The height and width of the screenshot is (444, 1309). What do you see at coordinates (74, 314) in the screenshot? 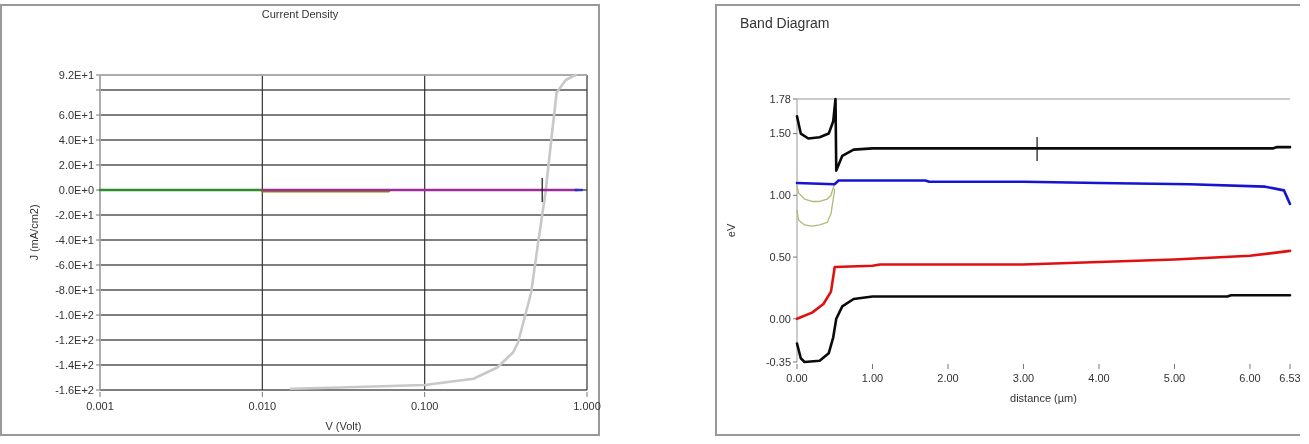
I see `y-tick-label: -1.0E+2` at bounding box center [74, 314].